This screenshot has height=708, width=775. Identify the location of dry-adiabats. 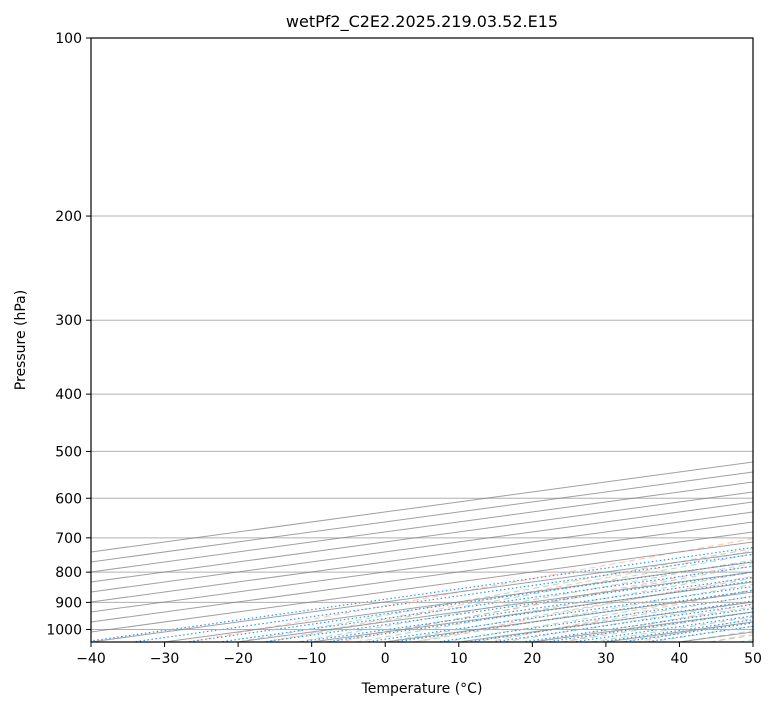
(469, 590).